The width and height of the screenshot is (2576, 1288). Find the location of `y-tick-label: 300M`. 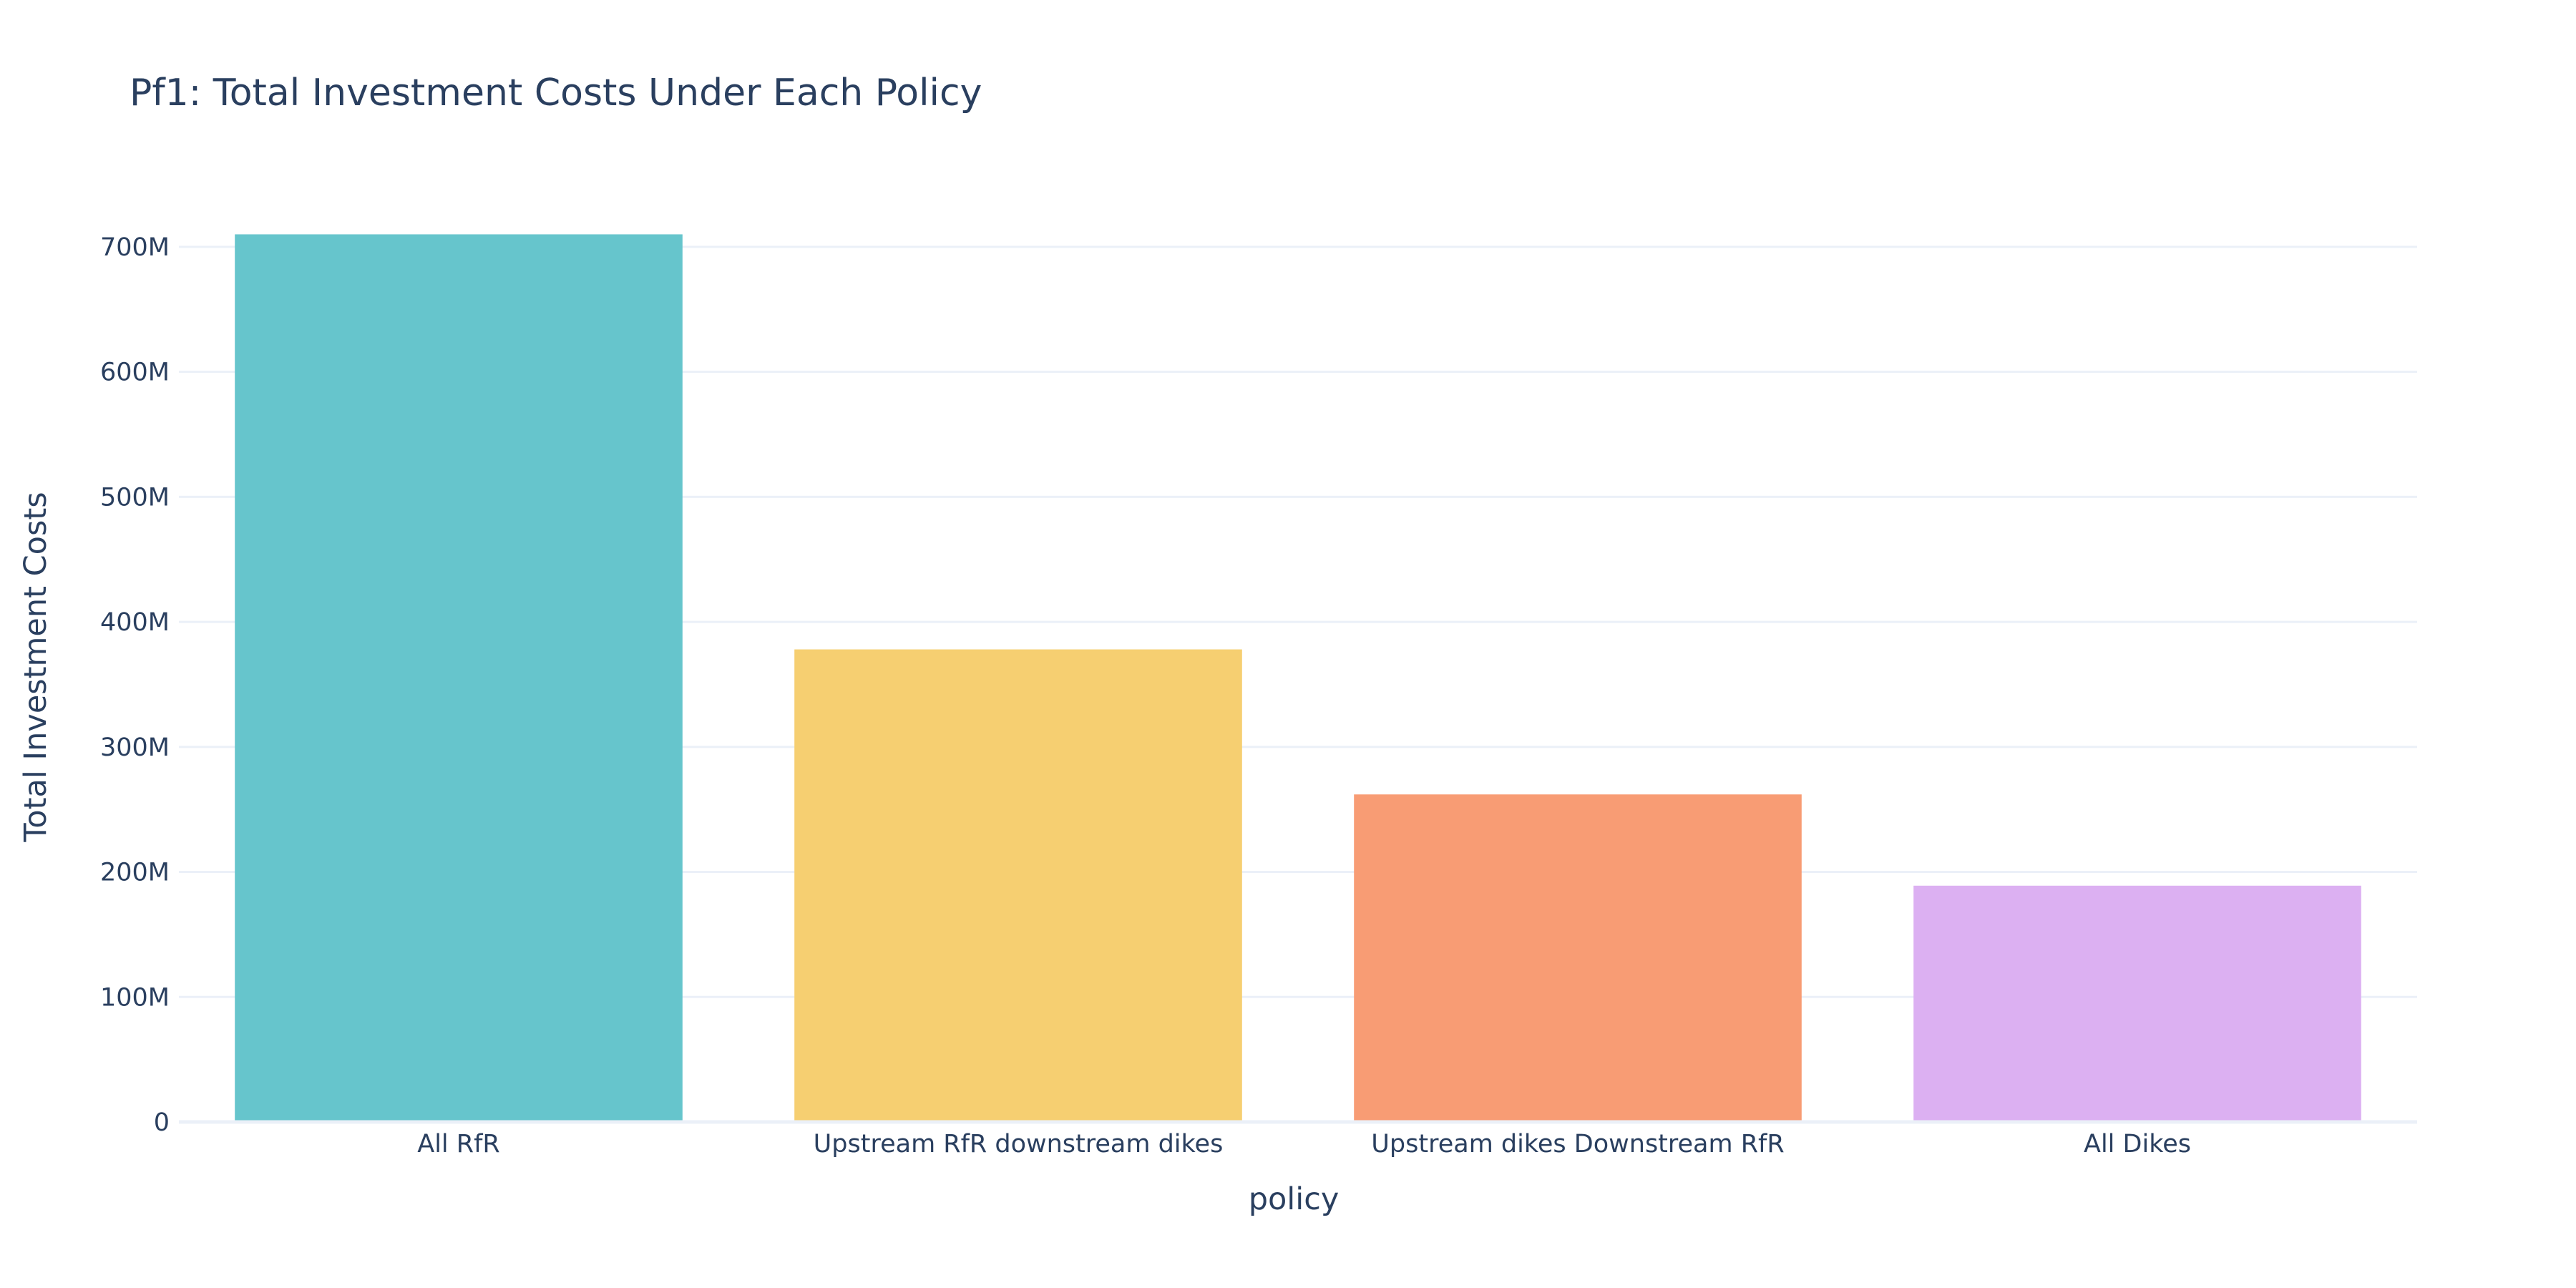

y-tick-label: 300M is located at coordinates (135, 747).